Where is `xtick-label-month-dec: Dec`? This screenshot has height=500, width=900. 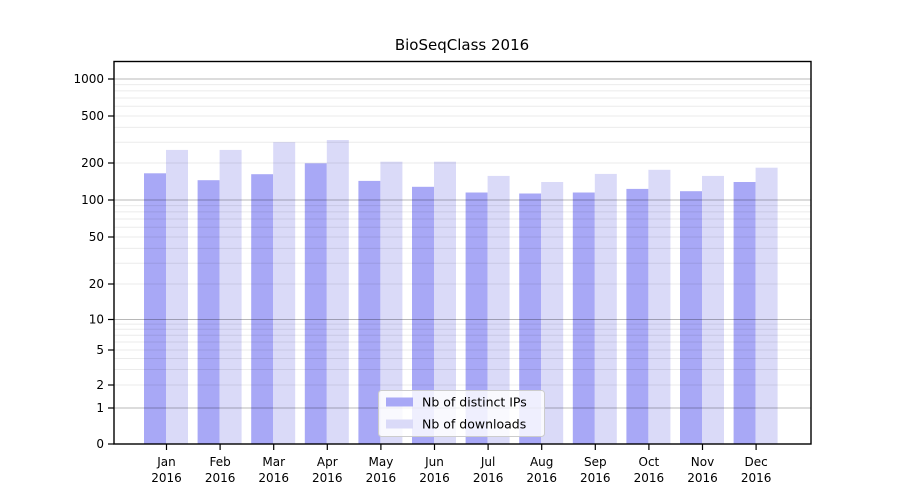 xtick-label-month-dec: Dec is located at coordinates (755, 462).